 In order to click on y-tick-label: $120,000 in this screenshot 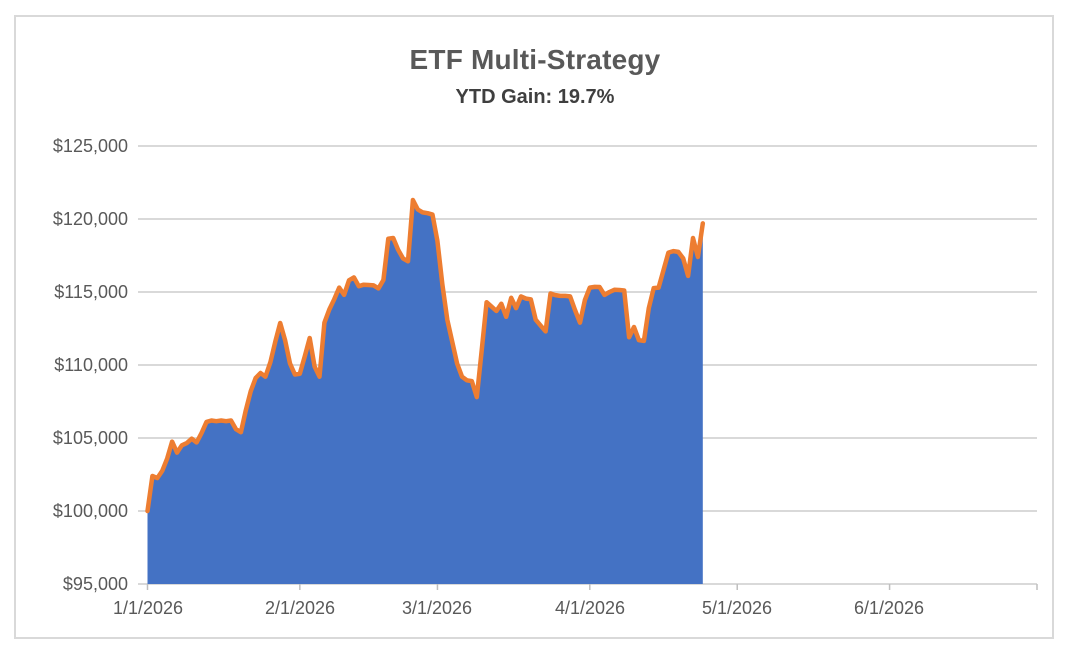, I will do `click(90, 219)`.